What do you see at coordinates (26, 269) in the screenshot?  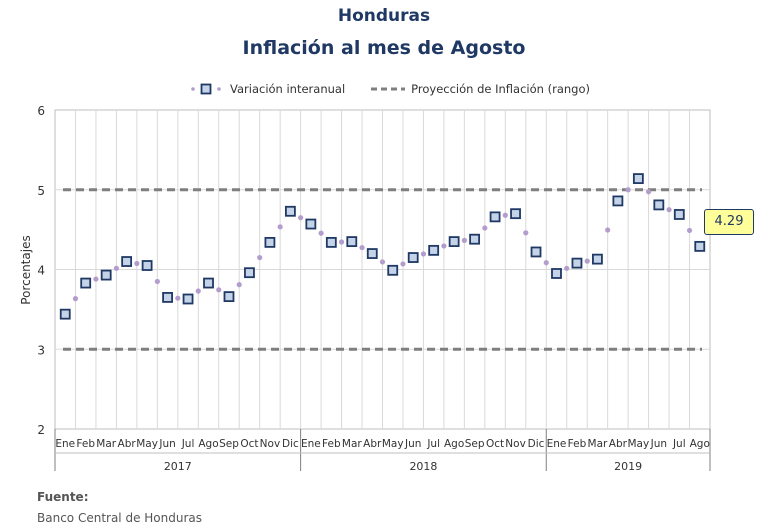 I see `y-axis-label: Porcentajes` at bounding box center [26, 269].